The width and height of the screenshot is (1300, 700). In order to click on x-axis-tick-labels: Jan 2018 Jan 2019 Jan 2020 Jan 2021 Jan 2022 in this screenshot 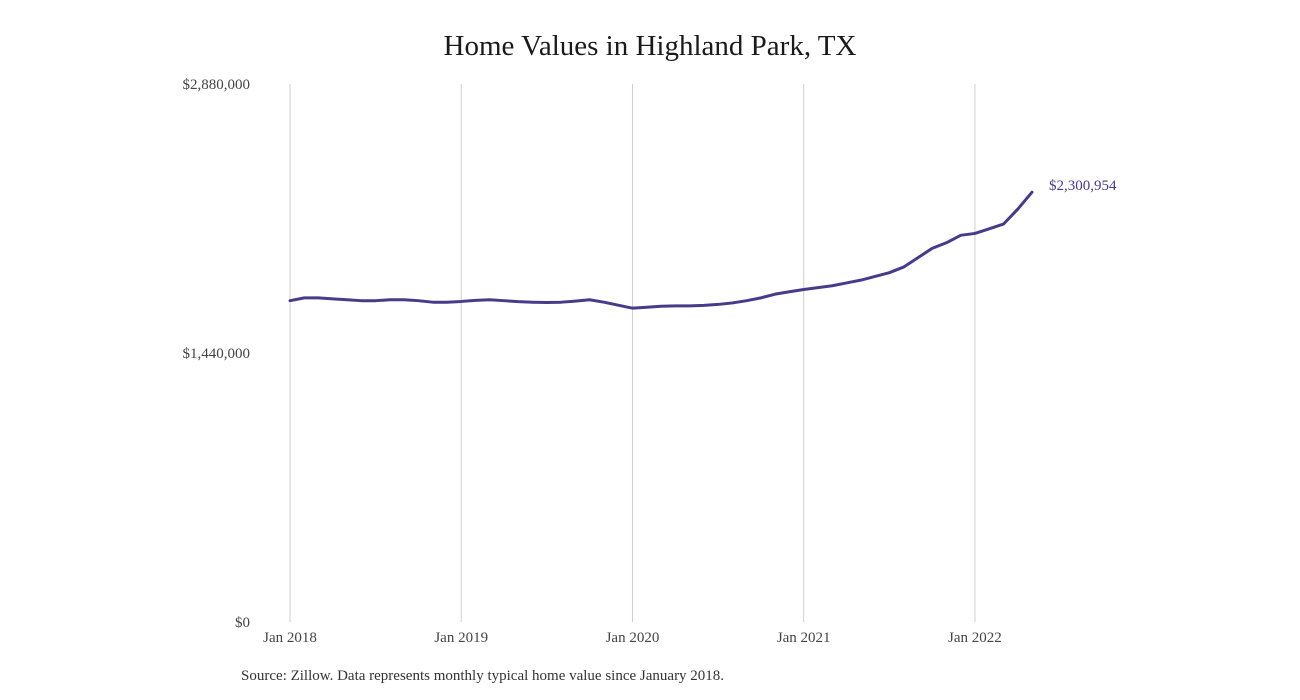, I will do `click(632, 638)`.